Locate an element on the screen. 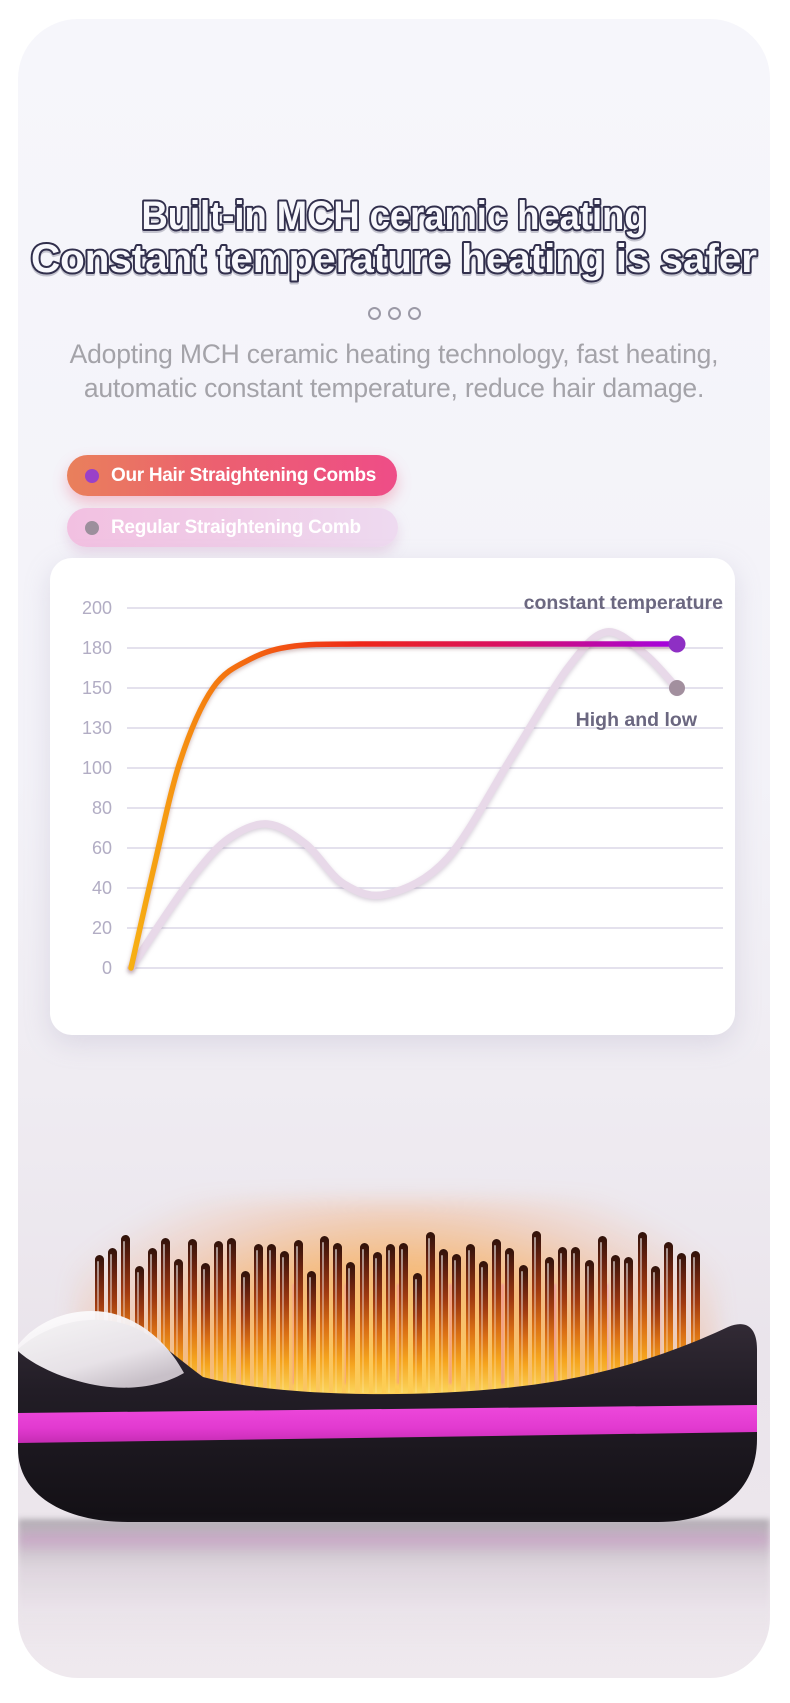 The width and height of the screenshot is (790, 1703). y-tick-label: 100 is located at coordinates (96, 768).